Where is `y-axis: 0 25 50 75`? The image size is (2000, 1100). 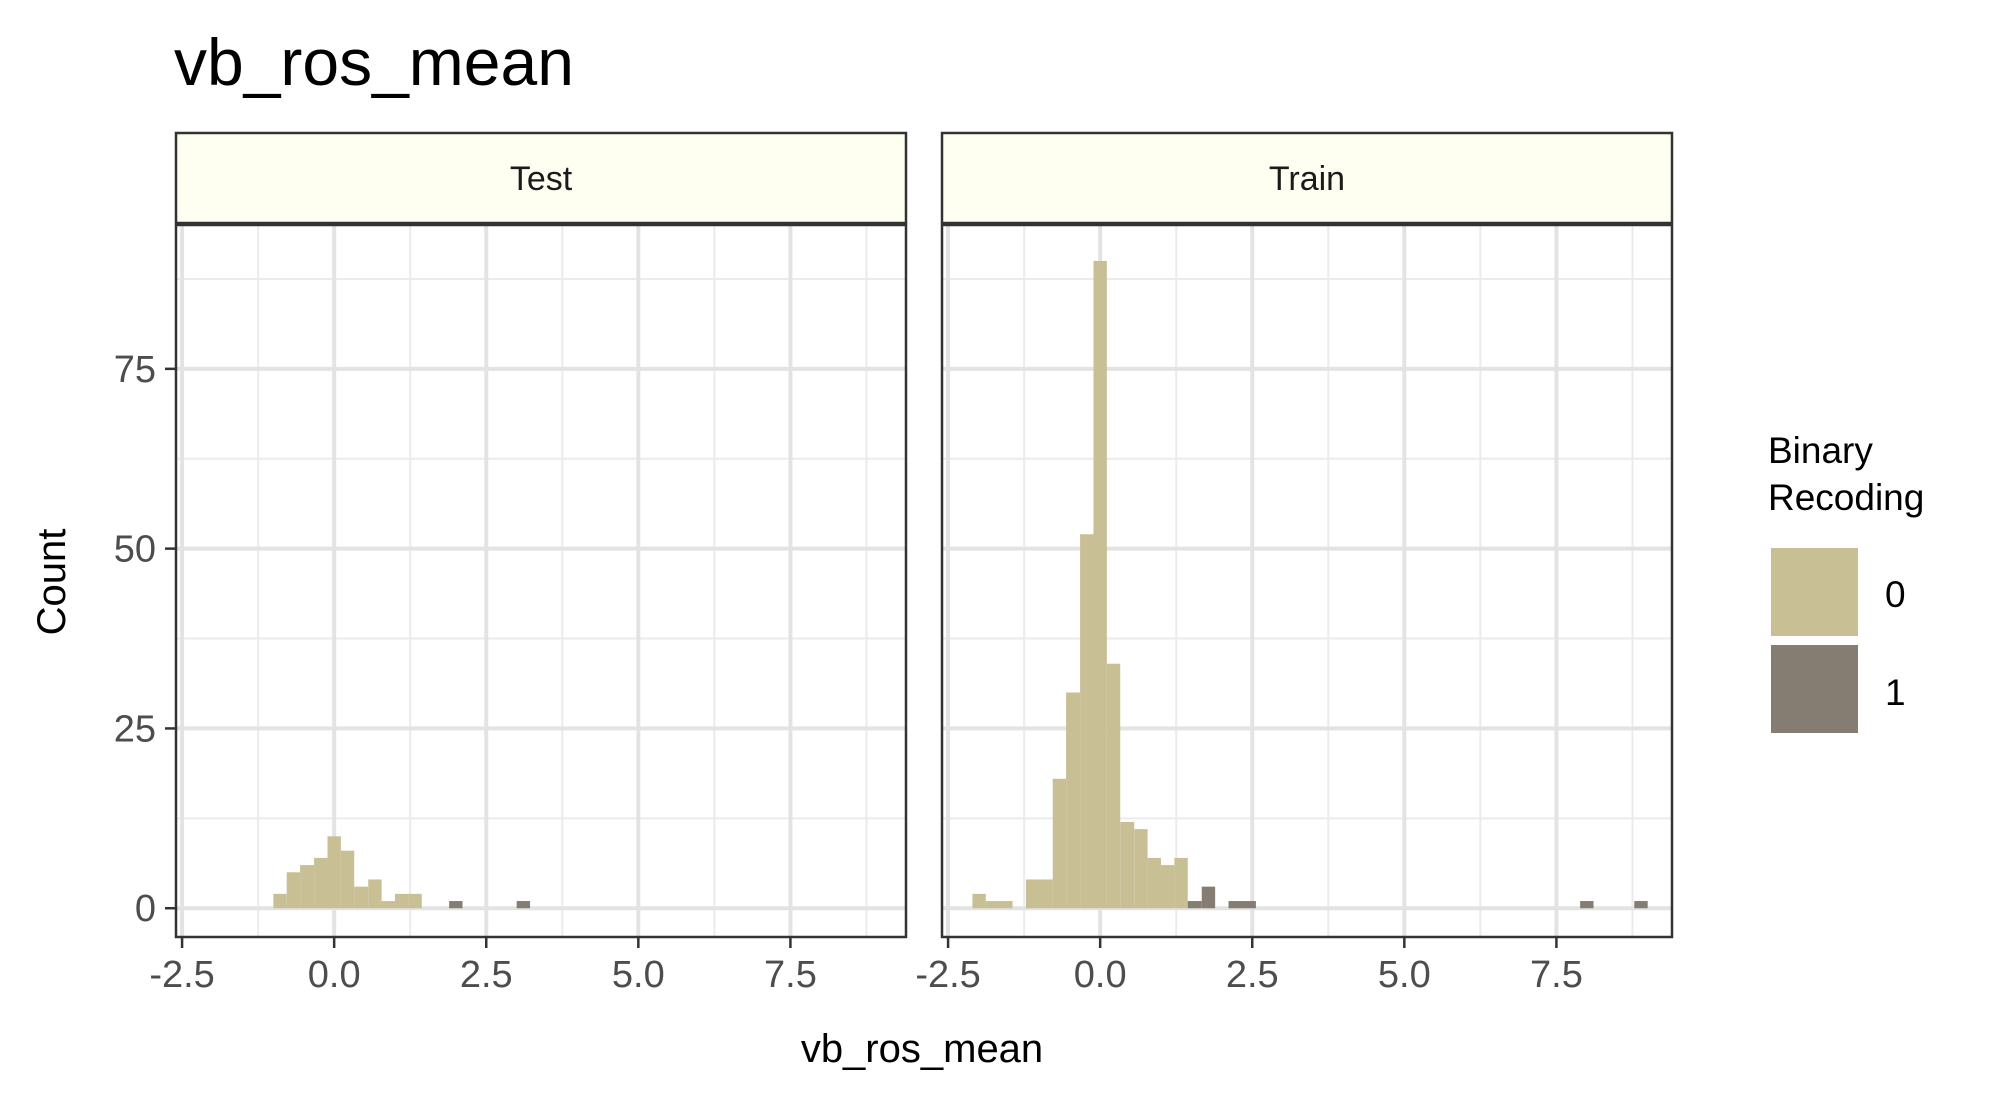
y-axis: 0 25 50 75 is located at coordinates (145, 639).